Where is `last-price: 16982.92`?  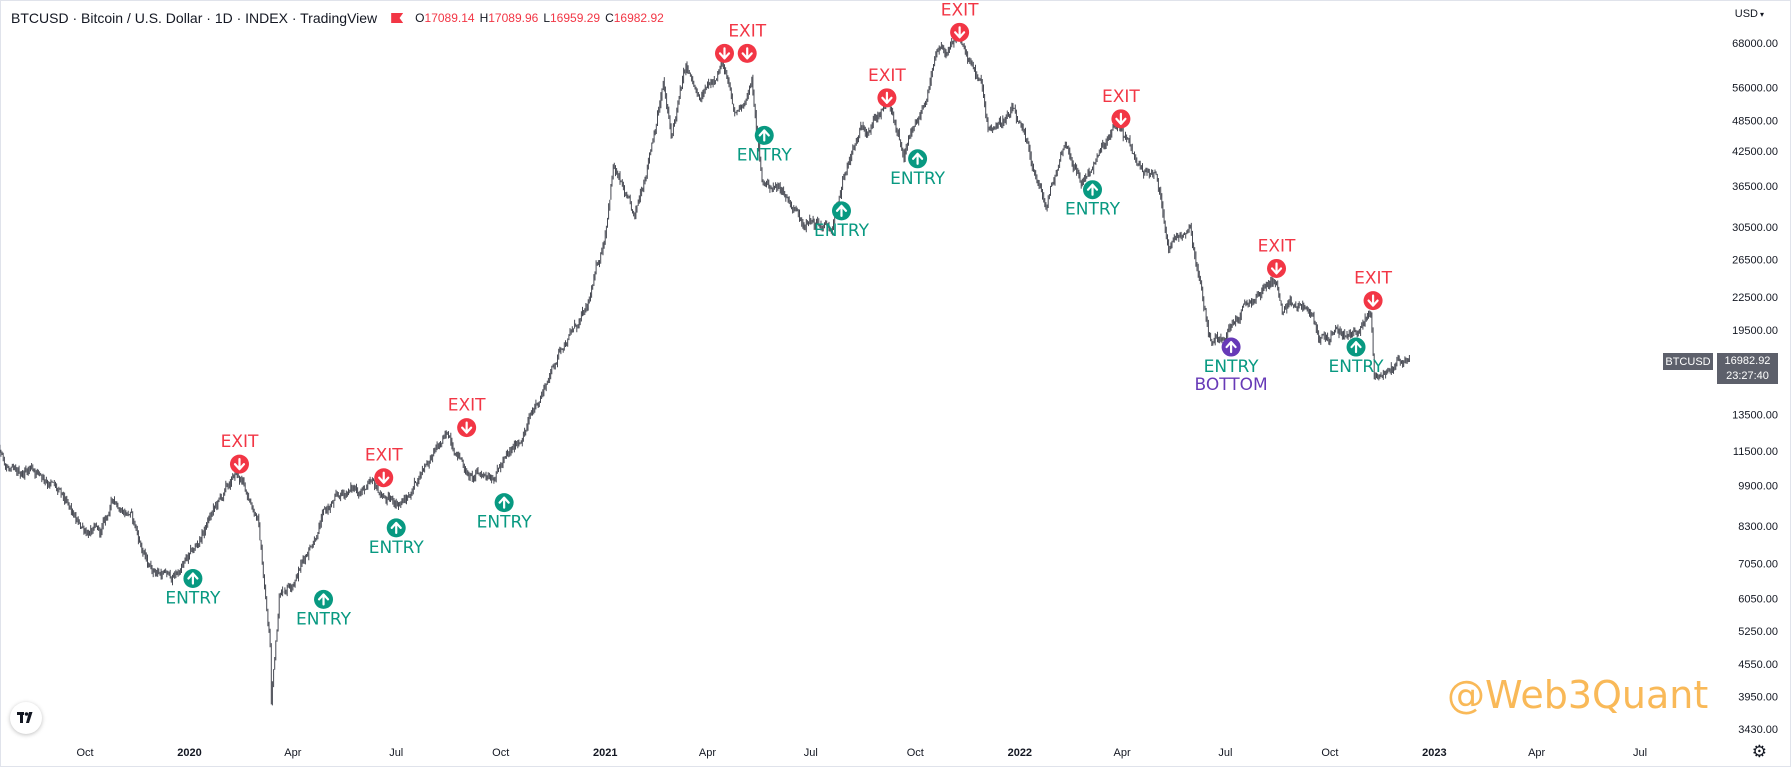 last-price: 16982.92 is located at coordinates (1747, 361).